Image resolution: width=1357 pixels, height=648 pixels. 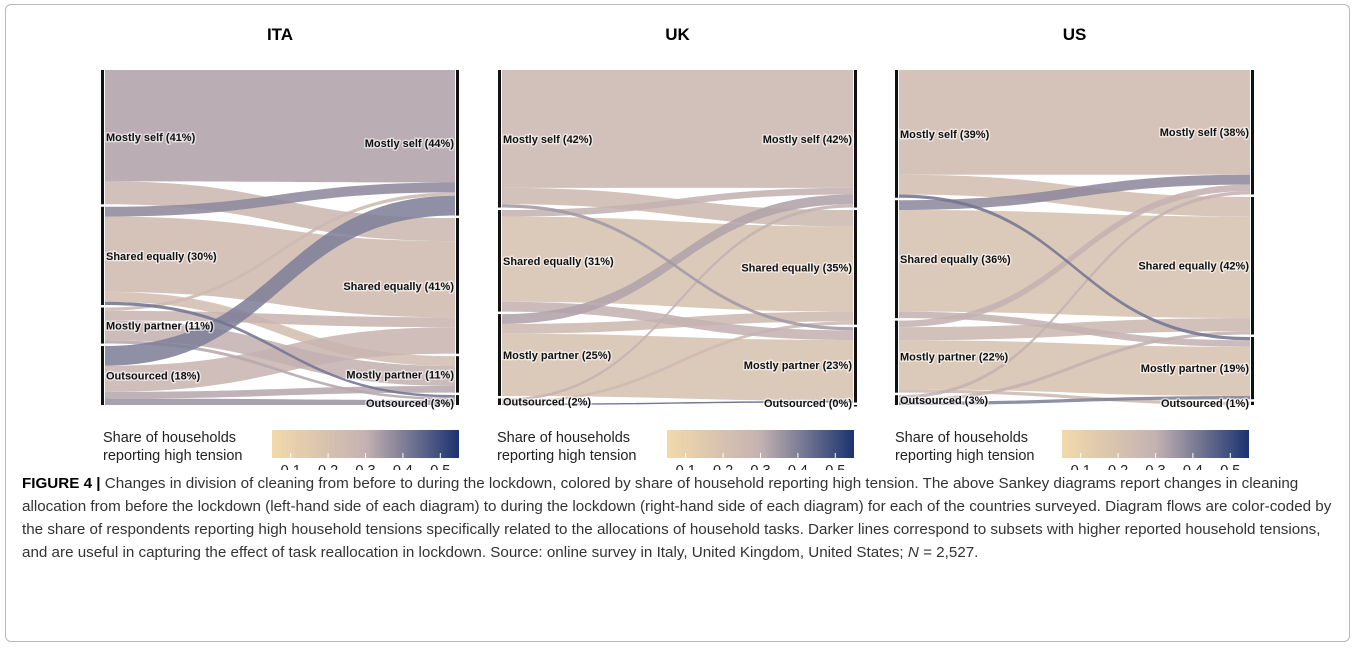 What do you see at coordinates (280, 34) in the screenshot?
I see `chart-title: ITA` at bounding box center [280, 34].